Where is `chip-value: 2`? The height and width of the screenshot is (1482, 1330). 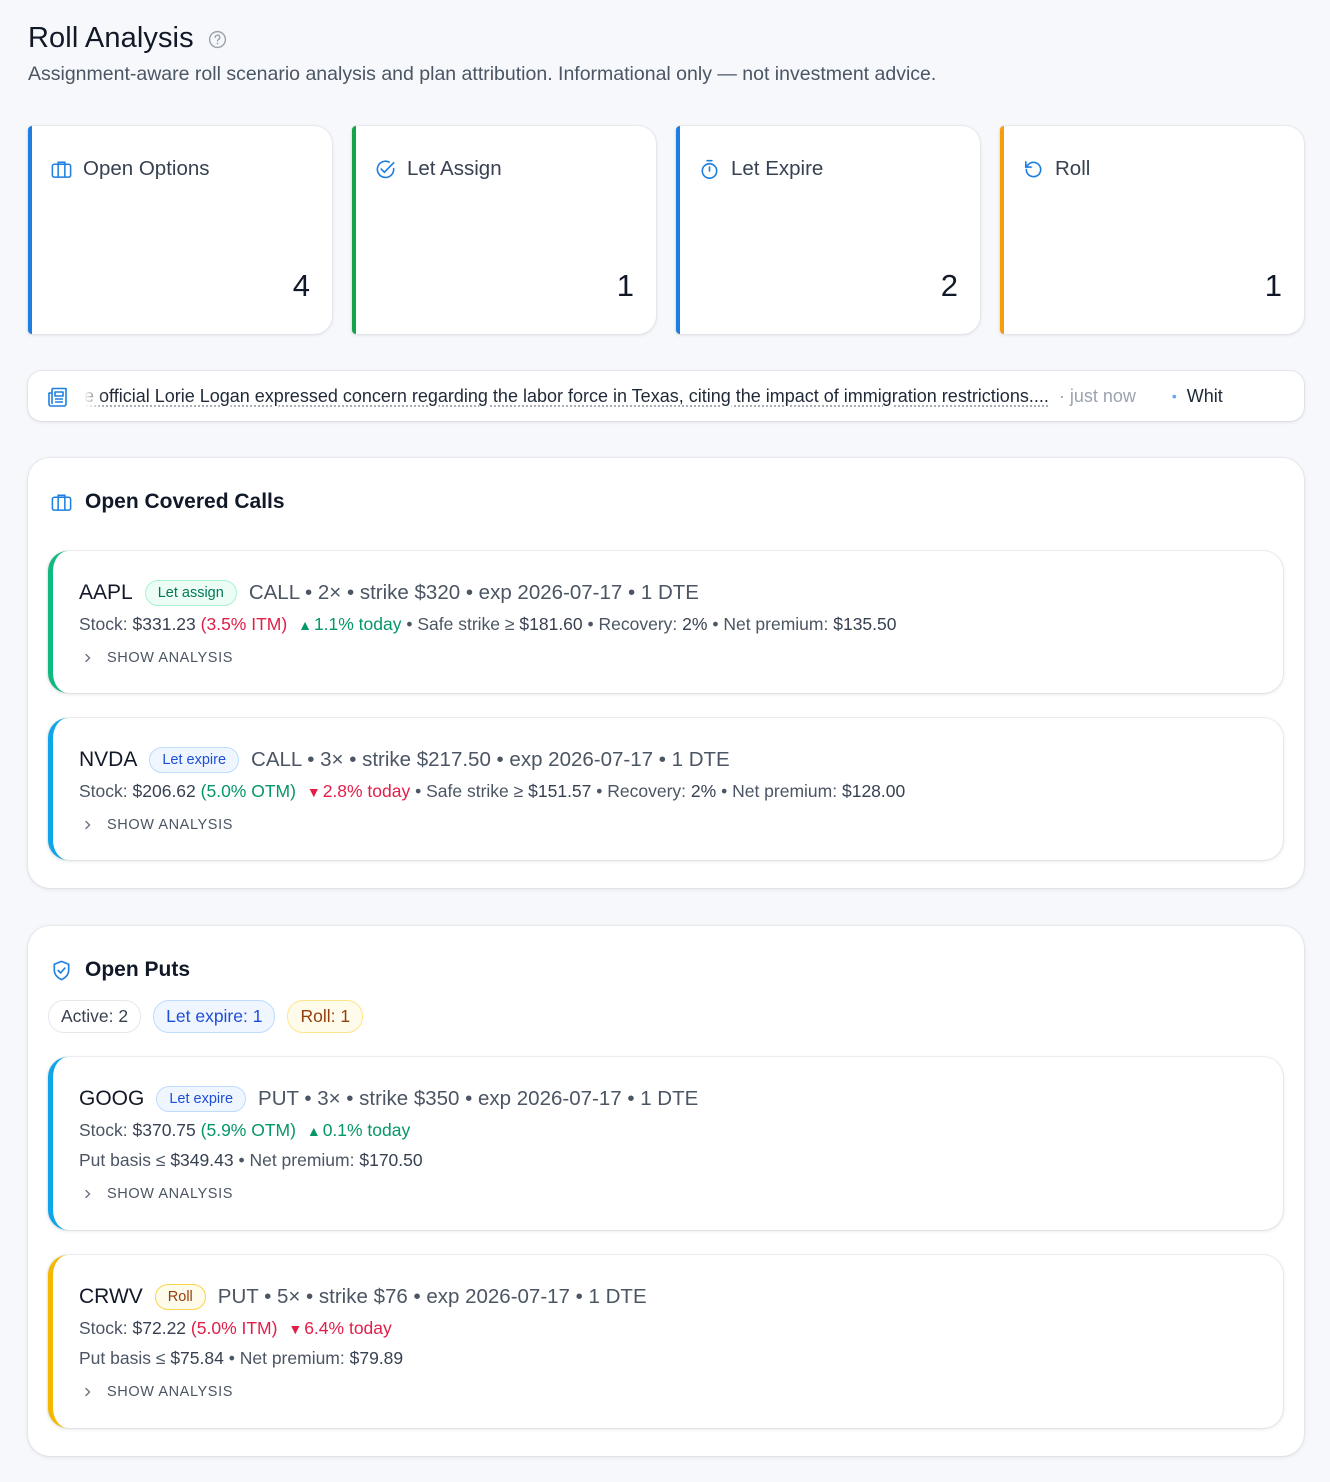 chip-value: 2 is located at coordinates (123, 1016).